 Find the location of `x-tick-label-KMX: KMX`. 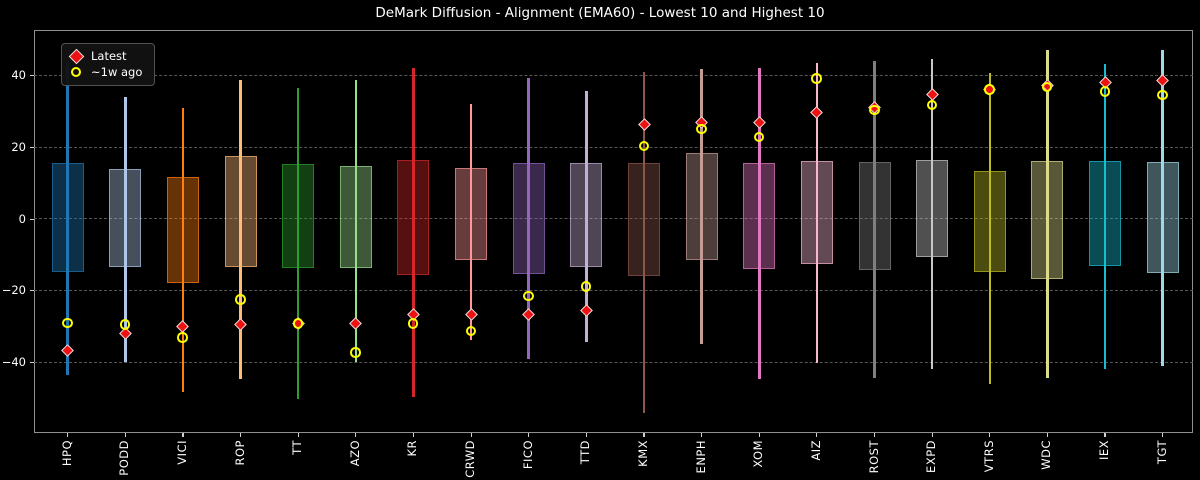

x-tick-label-KMX: KMX is located at coordinates (643, 453).